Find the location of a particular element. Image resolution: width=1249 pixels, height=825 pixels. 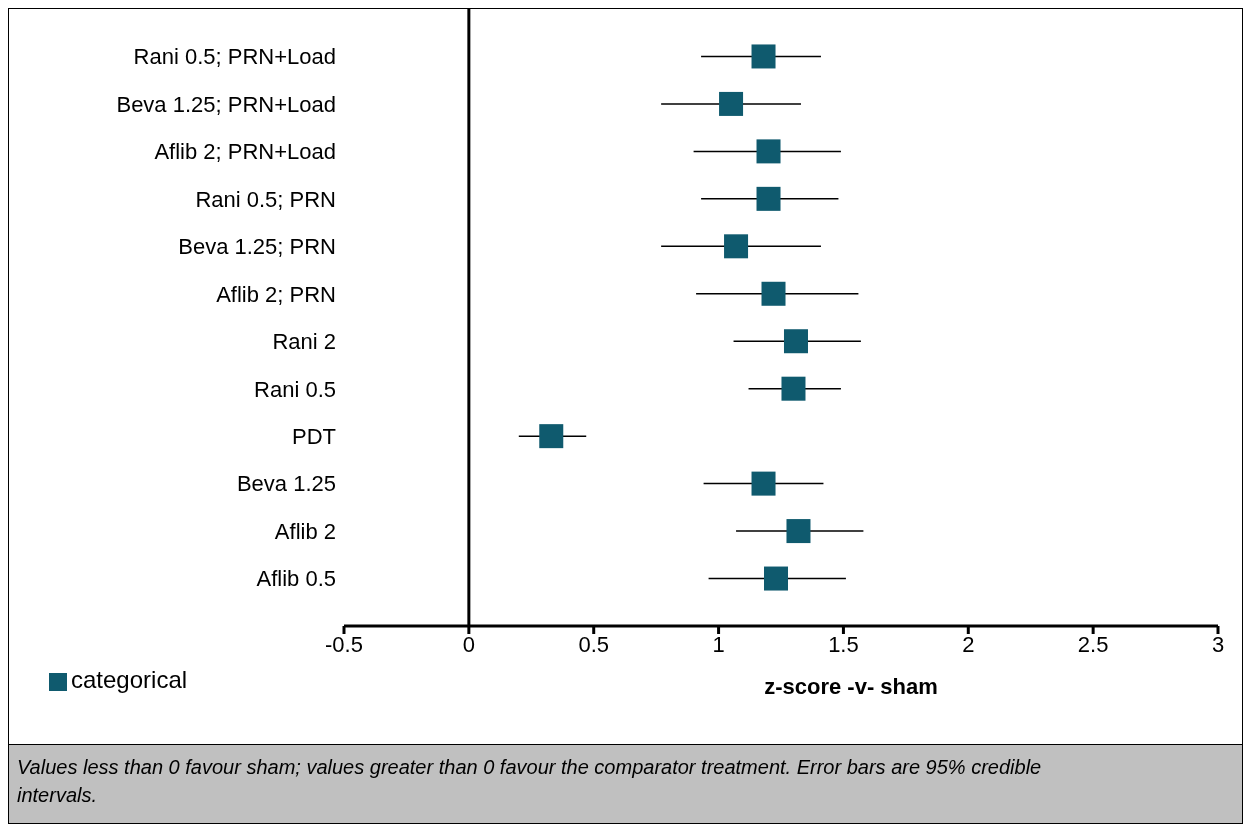

x-tick-label: 0.5 is located at coordinates (594, 644).